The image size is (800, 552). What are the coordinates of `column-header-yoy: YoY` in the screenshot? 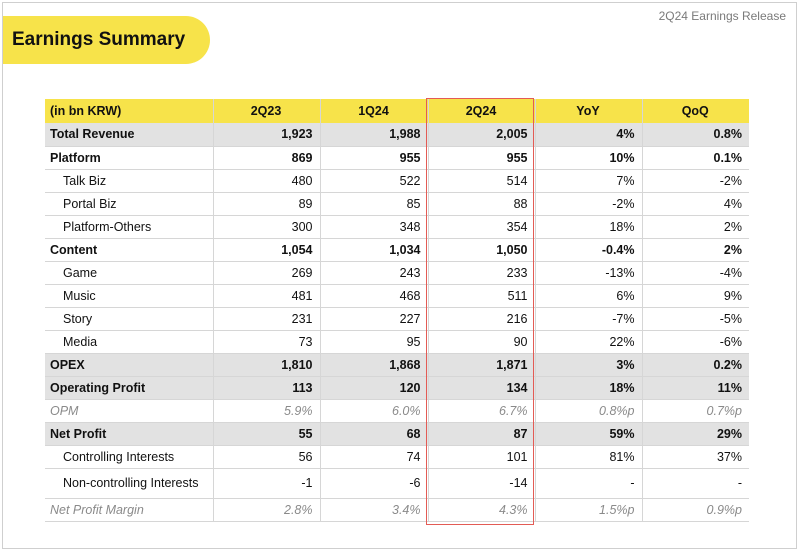 It's located at (589, 111).